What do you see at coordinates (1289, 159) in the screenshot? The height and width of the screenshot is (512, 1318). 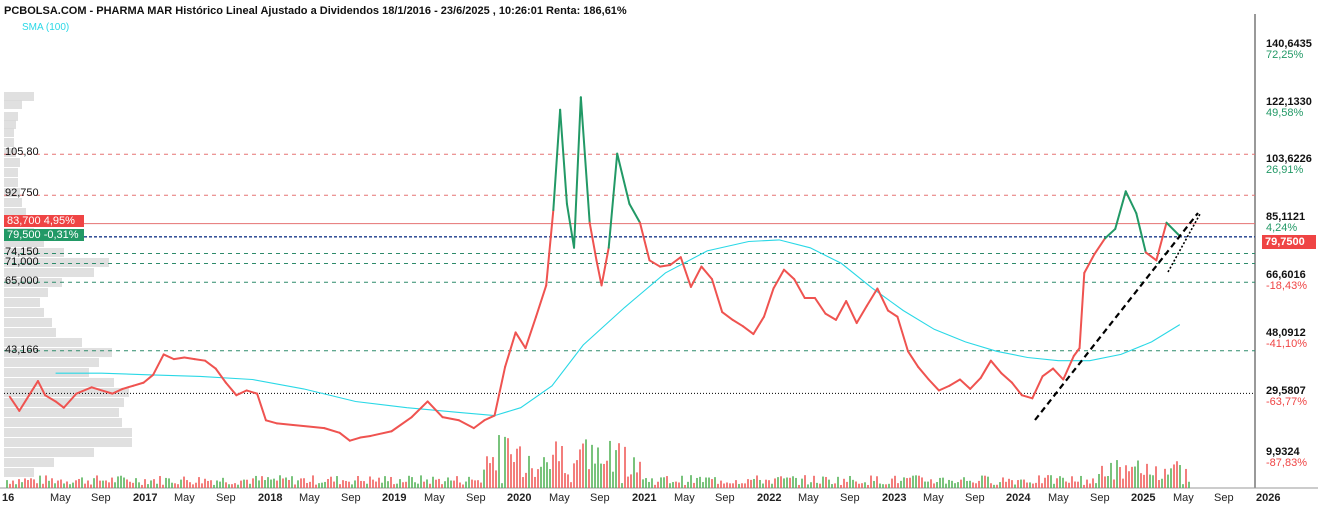 I see `y-tick-price: 103,6226` at bounding box center [1289, 159].